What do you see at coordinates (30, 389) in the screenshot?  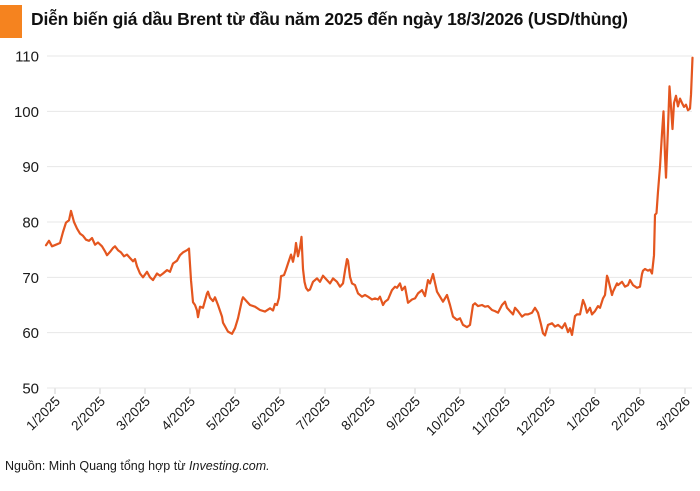 I see `y-axis-label-50: 50` at bounding box center [30, 389].